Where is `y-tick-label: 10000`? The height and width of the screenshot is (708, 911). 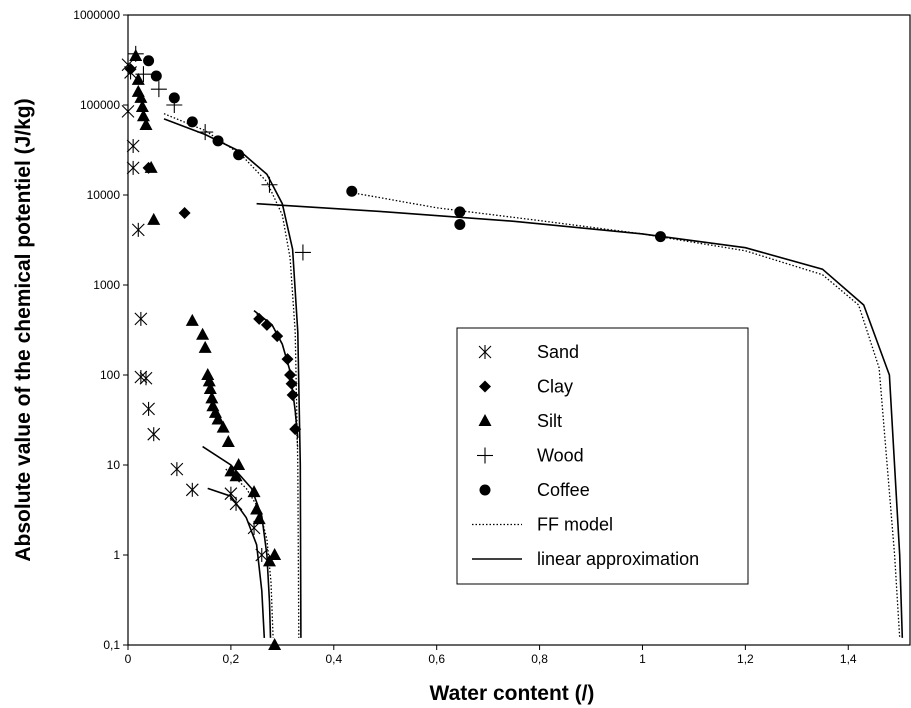
y-tick-label: 10000 is located at coordinates (104, 195).